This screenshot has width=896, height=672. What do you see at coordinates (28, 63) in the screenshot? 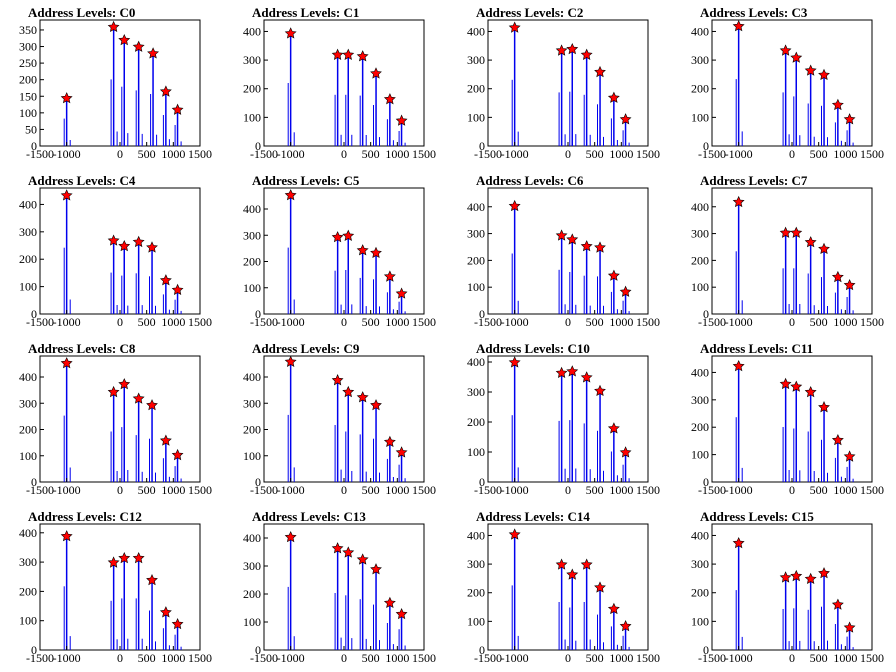
I see `y-tick-label: 250` at bounding box center [28, 63].